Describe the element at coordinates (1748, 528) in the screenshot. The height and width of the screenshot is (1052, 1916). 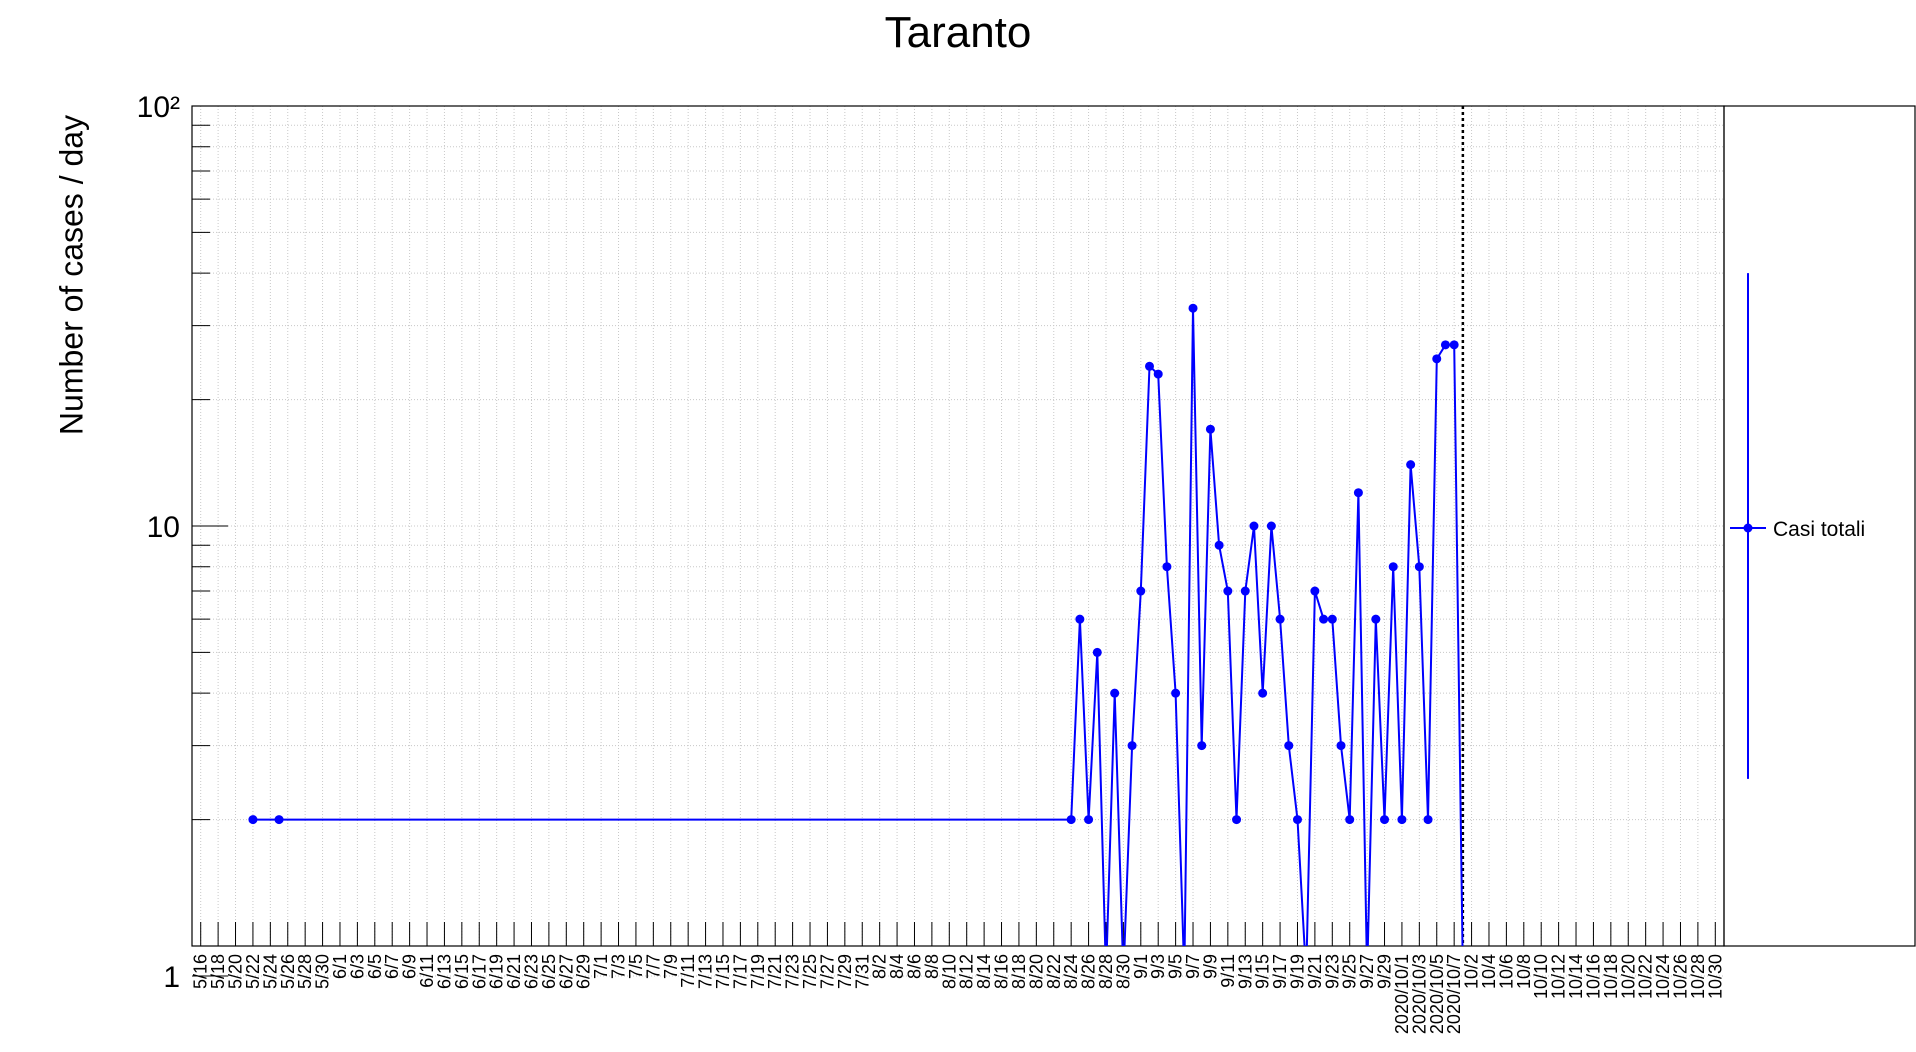
I see `legend-marker` at that location.